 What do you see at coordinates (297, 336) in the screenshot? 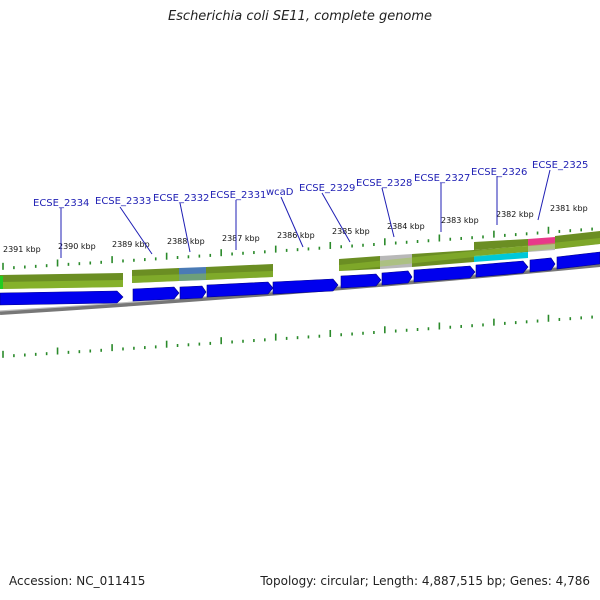
I see `inner-tick-ring` at bounding box center [297, 336].